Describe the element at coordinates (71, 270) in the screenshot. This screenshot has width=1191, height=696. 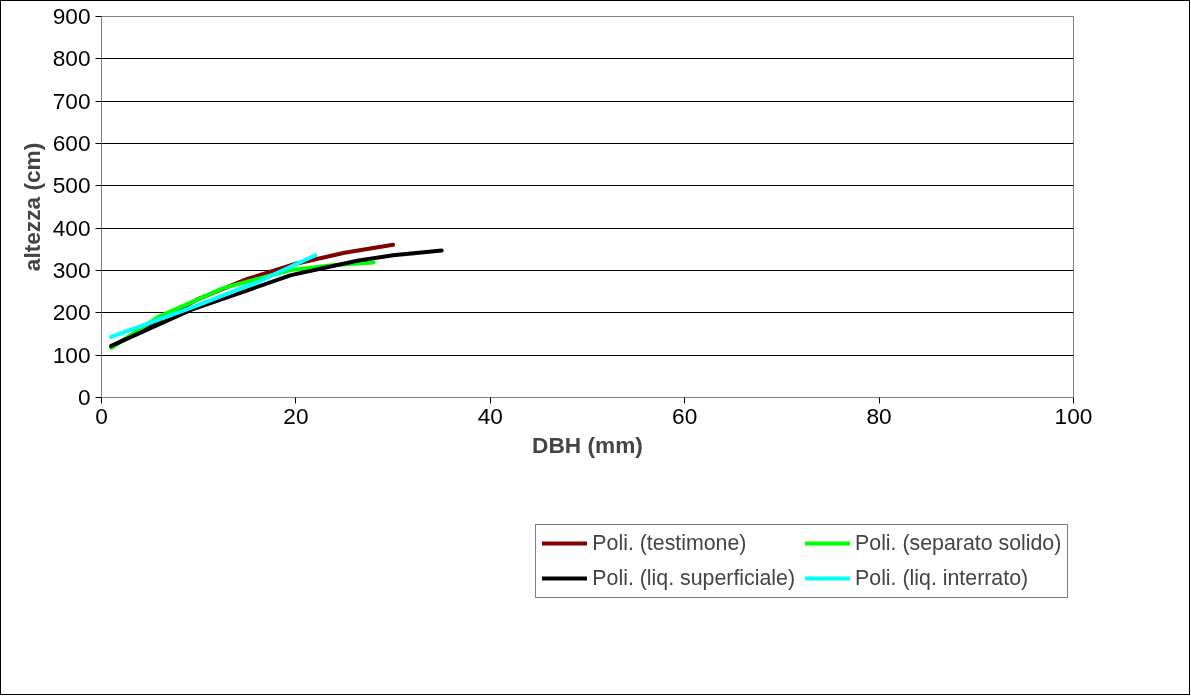
I see `y-tick-label: 300` at that location.